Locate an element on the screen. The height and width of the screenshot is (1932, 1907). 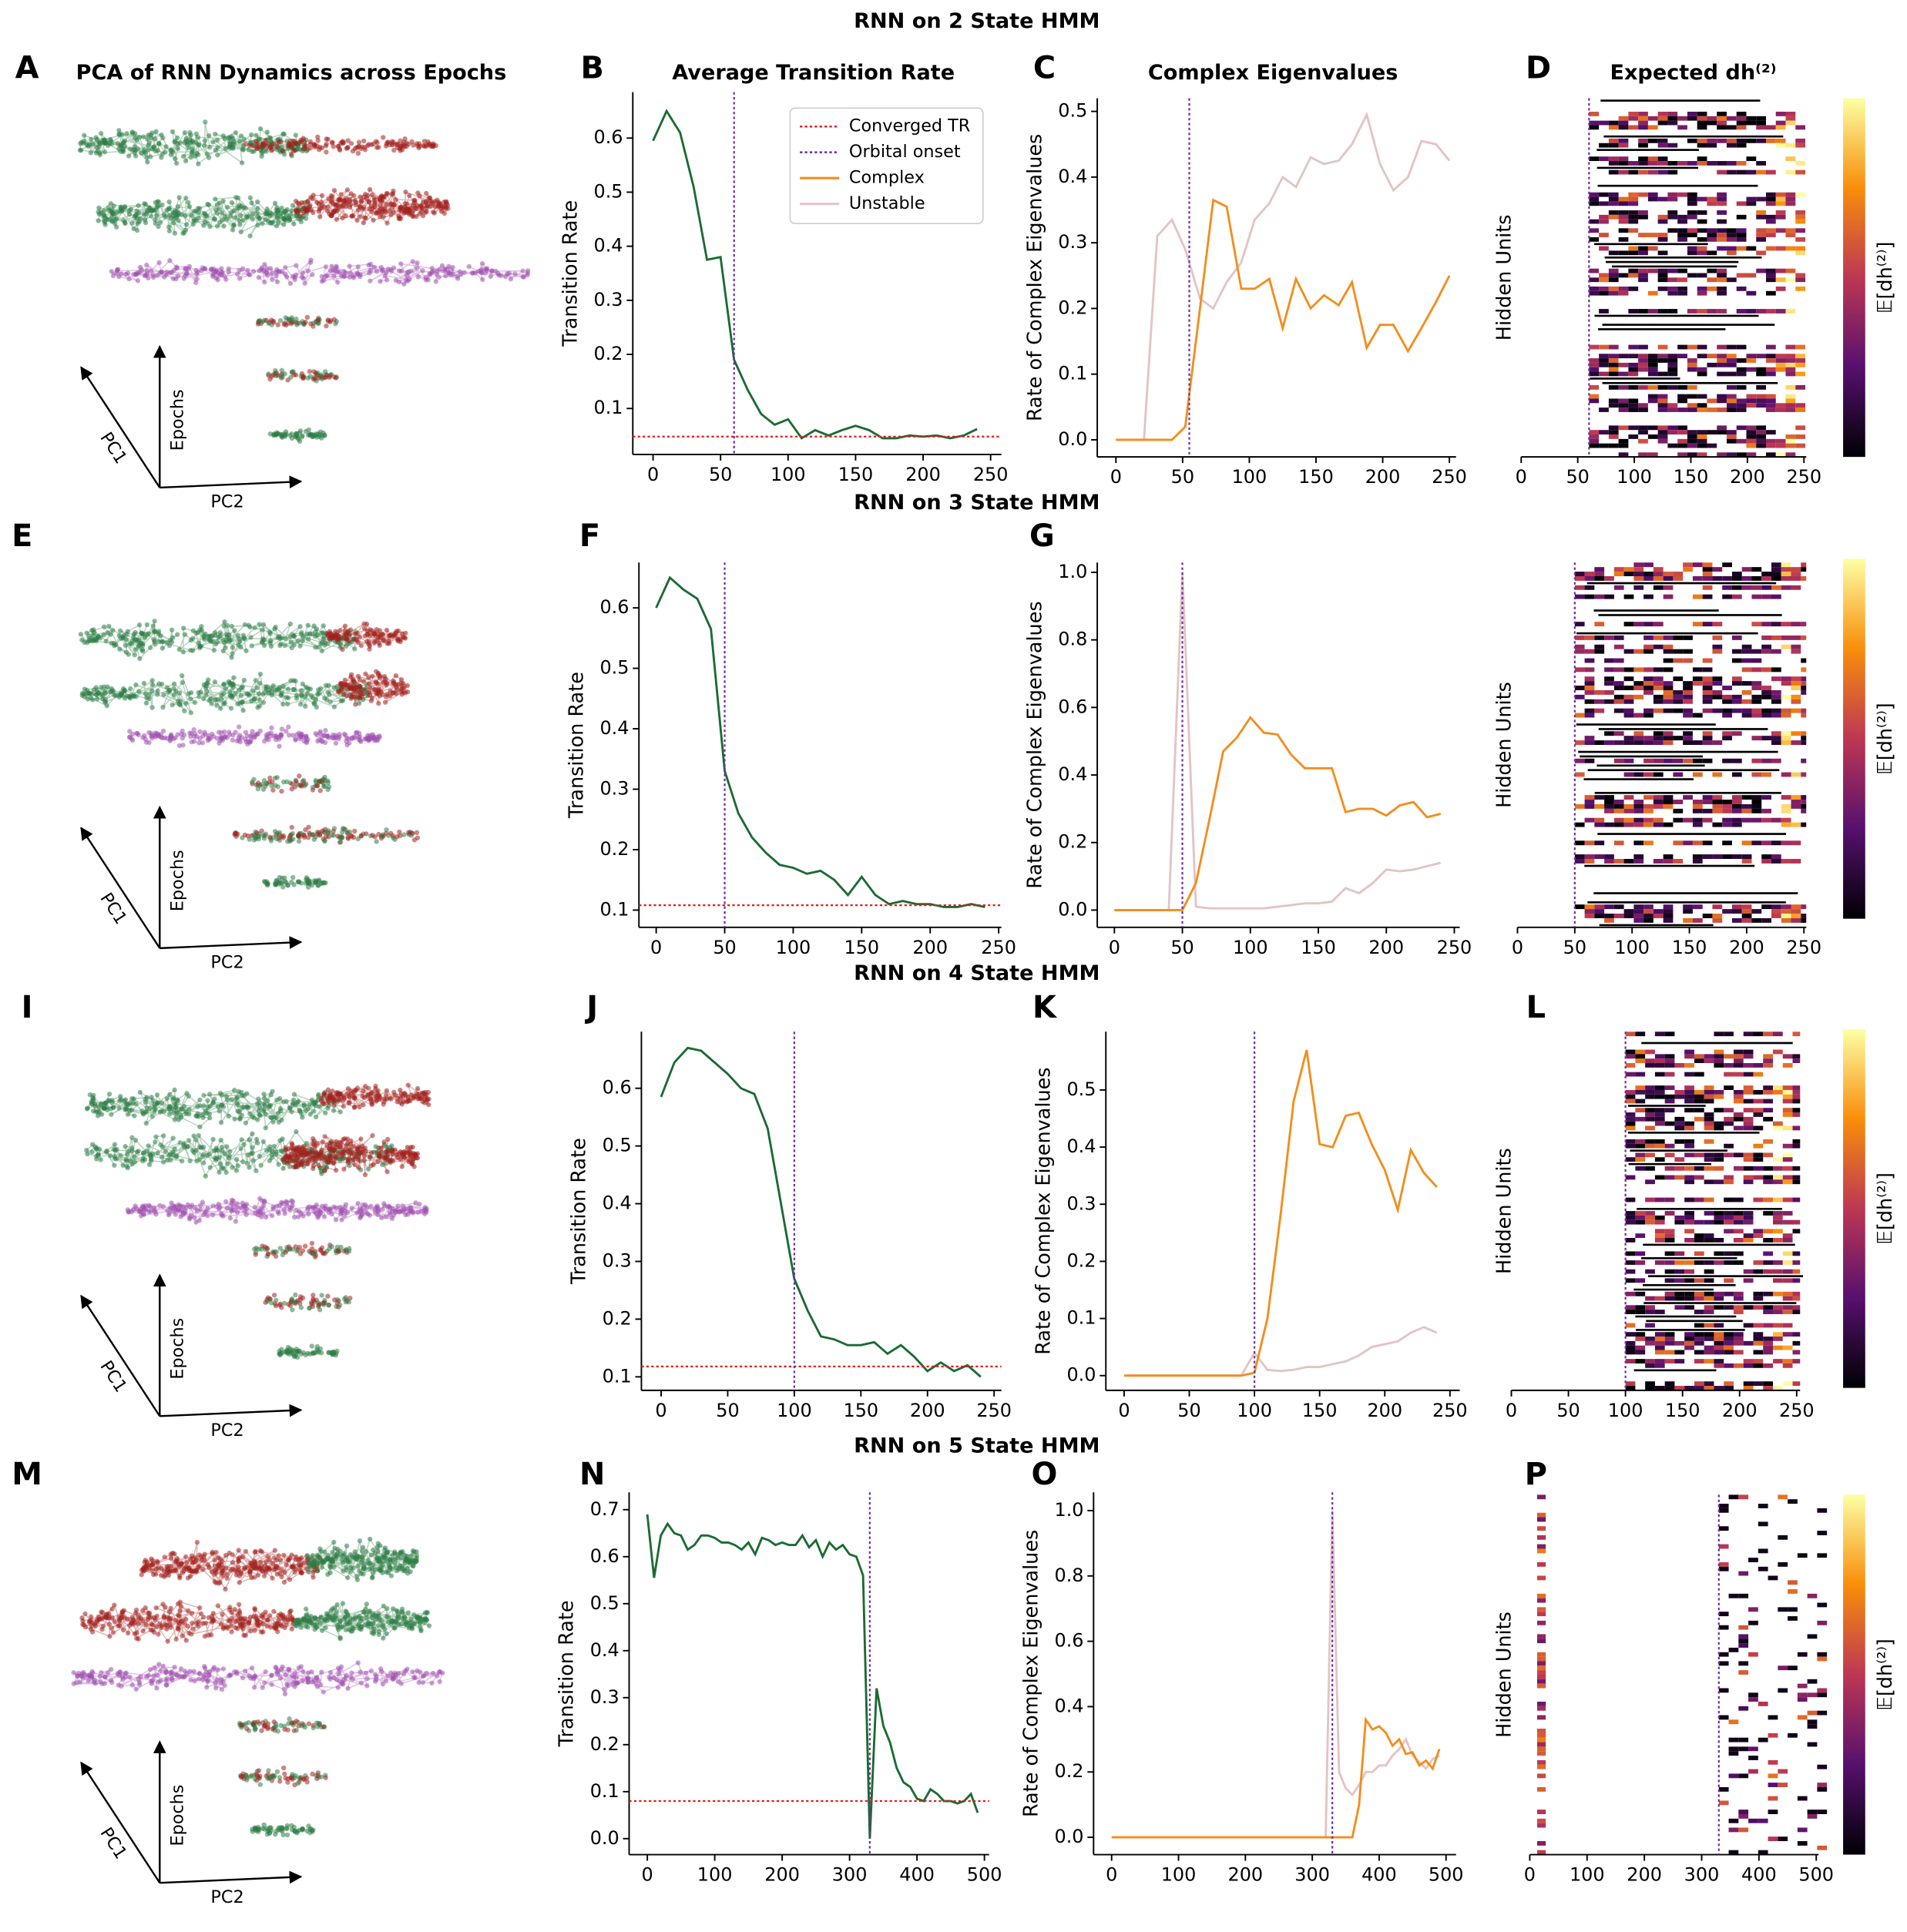
panel-title: Average Transition Rate is located at coordinates (814, 73).